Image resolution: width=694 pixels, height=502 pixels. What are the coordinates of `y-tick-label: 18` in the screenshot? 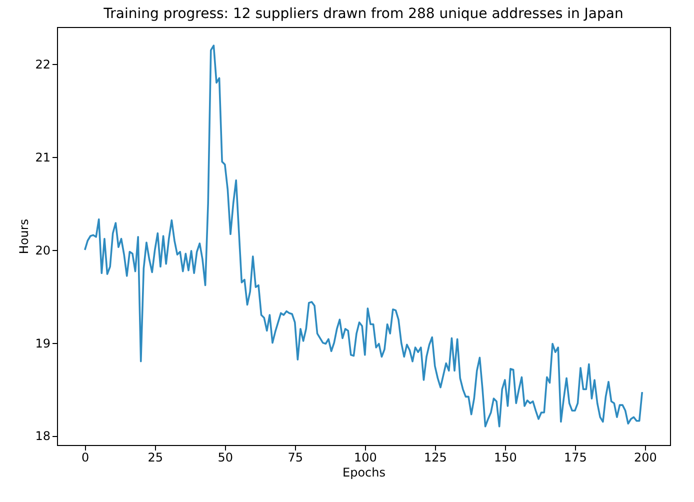 It's located at (42, 436).